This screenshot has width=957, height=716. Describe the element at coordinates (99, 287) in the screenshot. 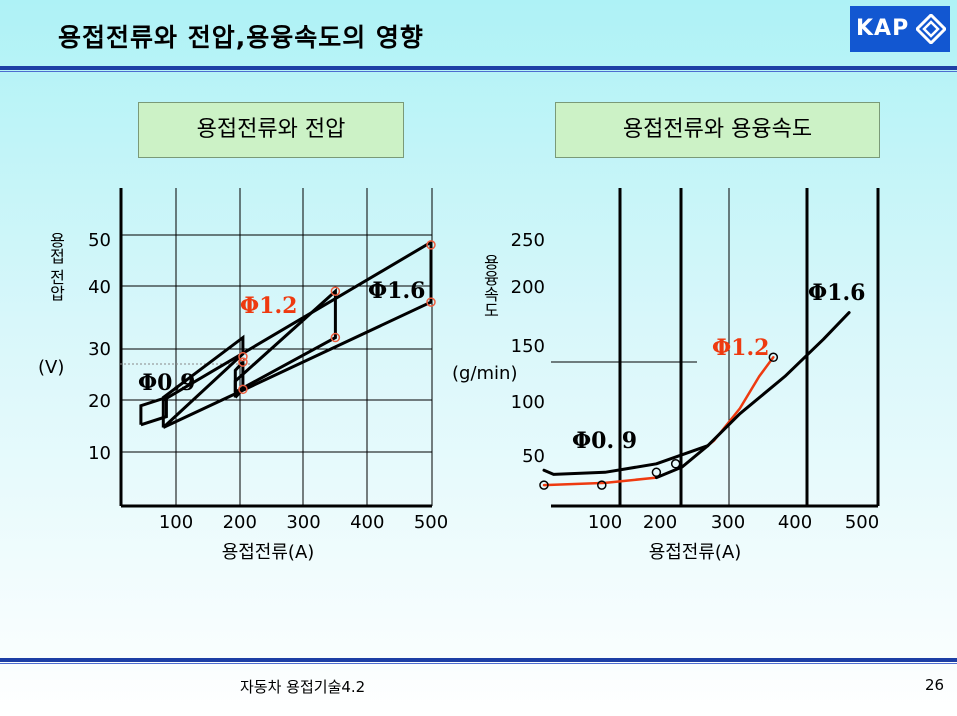

I see `y-tick-label: 40` at that location.